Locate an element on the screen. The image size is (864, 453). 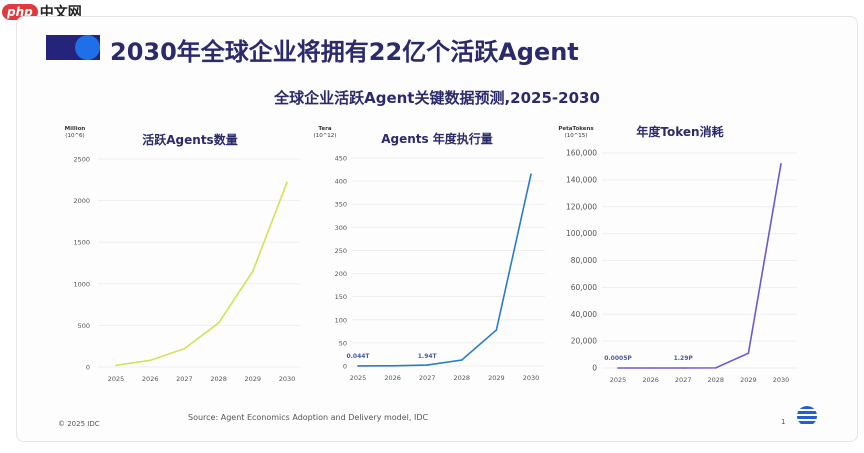
y-tick-label: 1500 is located at coordinates (81, 243).